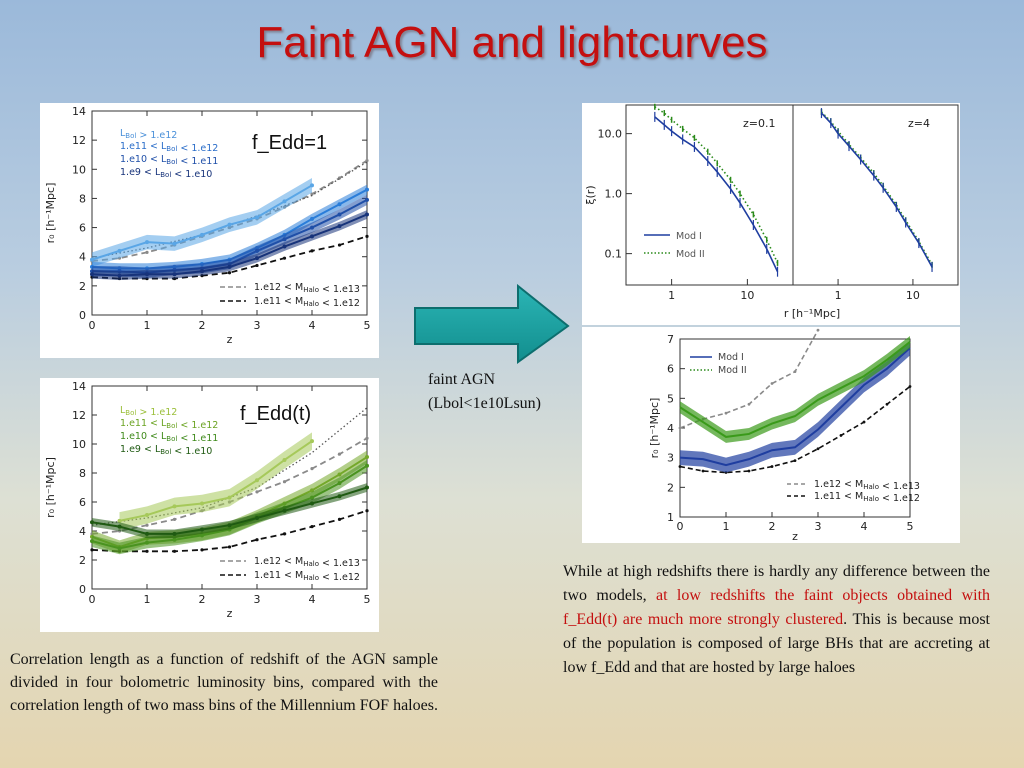 This screenshot has width=1024, height=768. What do you see at coordinates (92, 325) in the screenshot?
I see `x-tick-label: 0` at bounding box center [92, 325].